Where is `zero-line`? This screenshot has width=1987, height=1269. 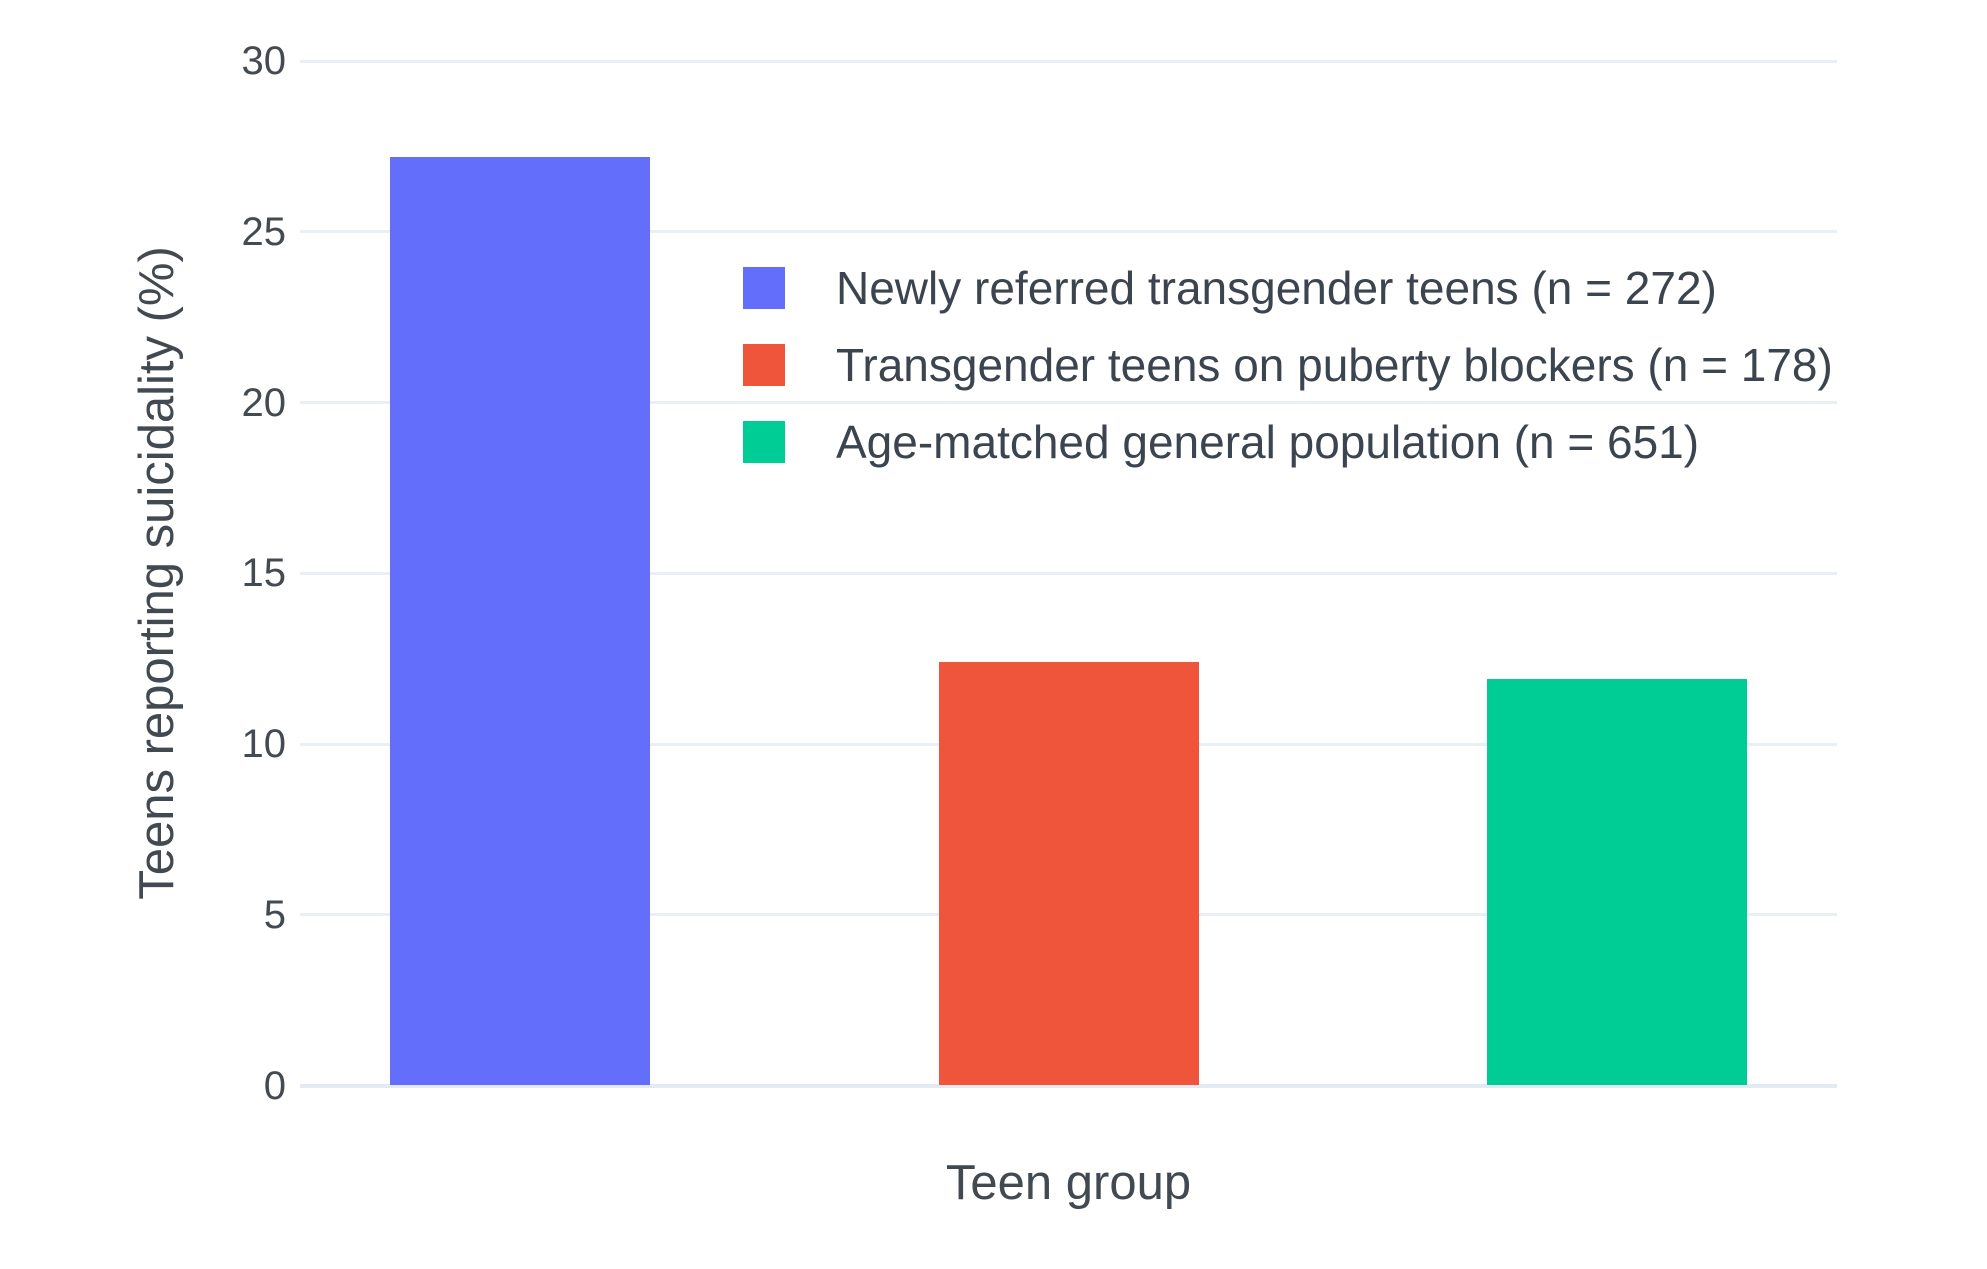
zero-line is located at coordinates (1068, 1085).